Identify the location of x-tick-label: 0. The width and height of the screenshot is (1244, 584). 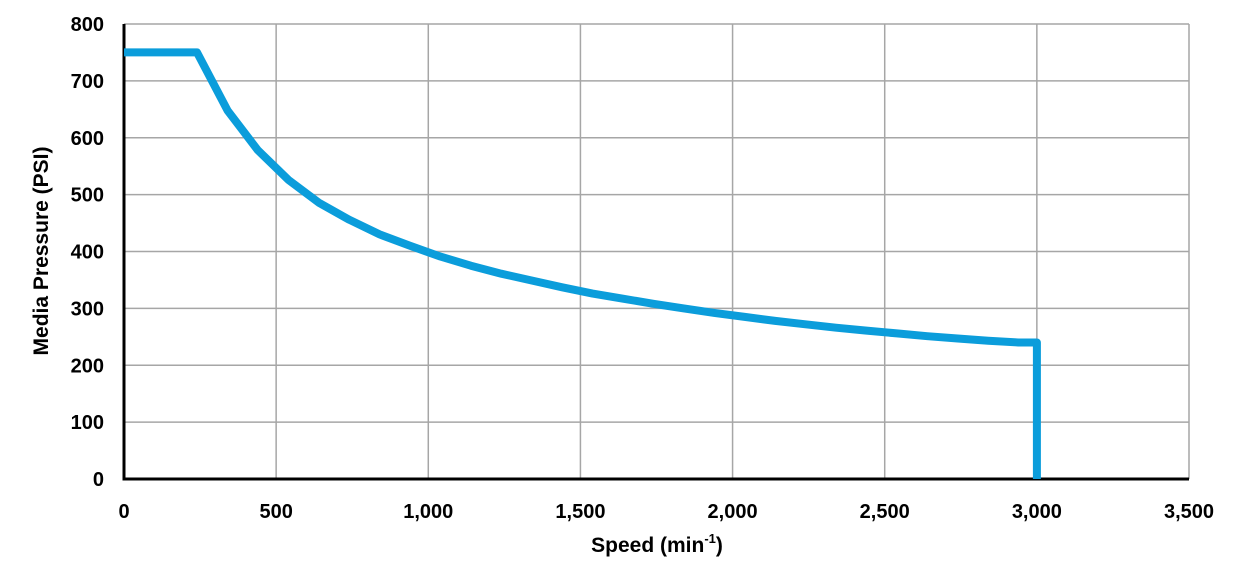
(123, 512).